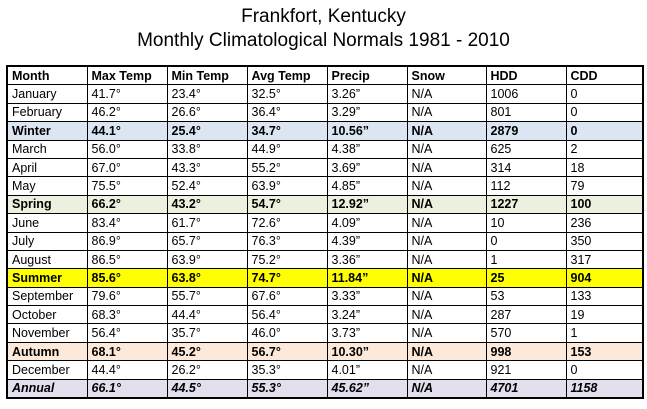  What do you see at coordinates (127, 75) in the screenshot?
I see `column-header: Max Temp` at bounding box center [127, 75].